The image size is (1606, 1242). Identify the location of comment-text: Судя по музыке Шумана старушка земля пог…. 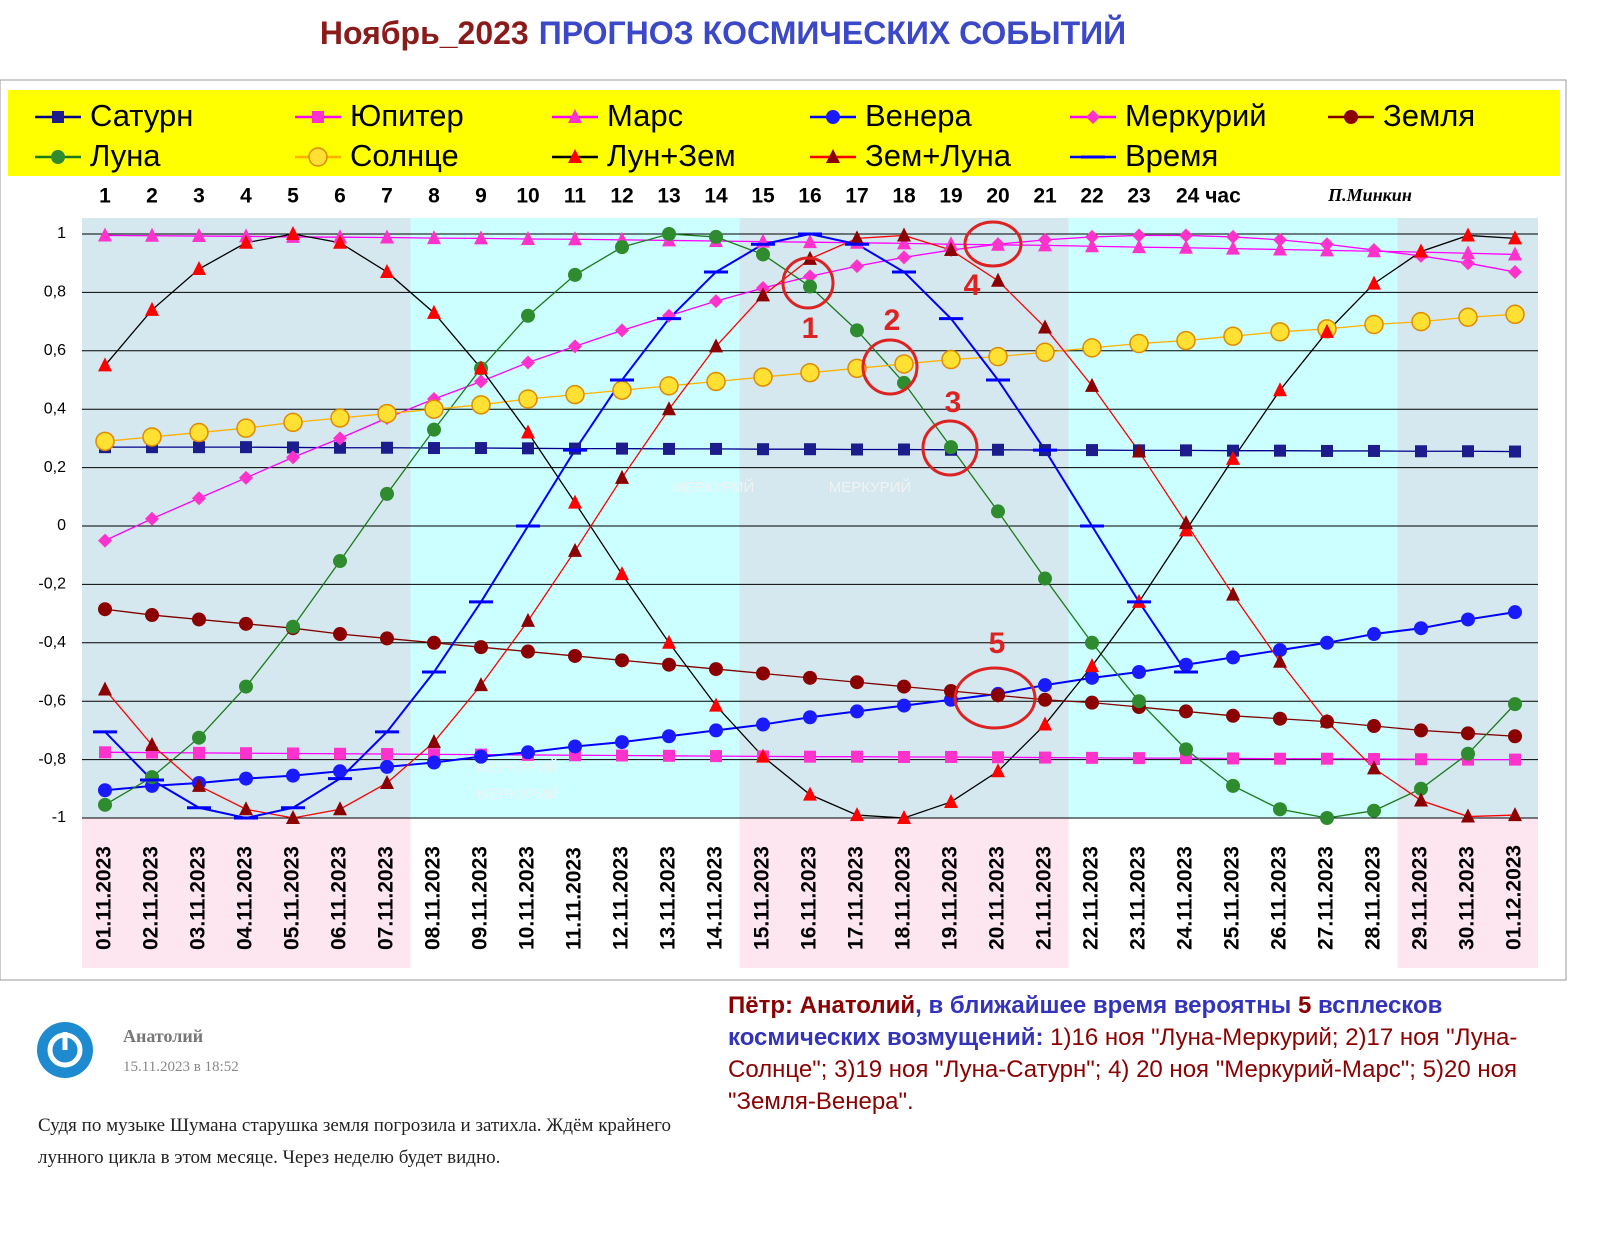
(354, 1141).